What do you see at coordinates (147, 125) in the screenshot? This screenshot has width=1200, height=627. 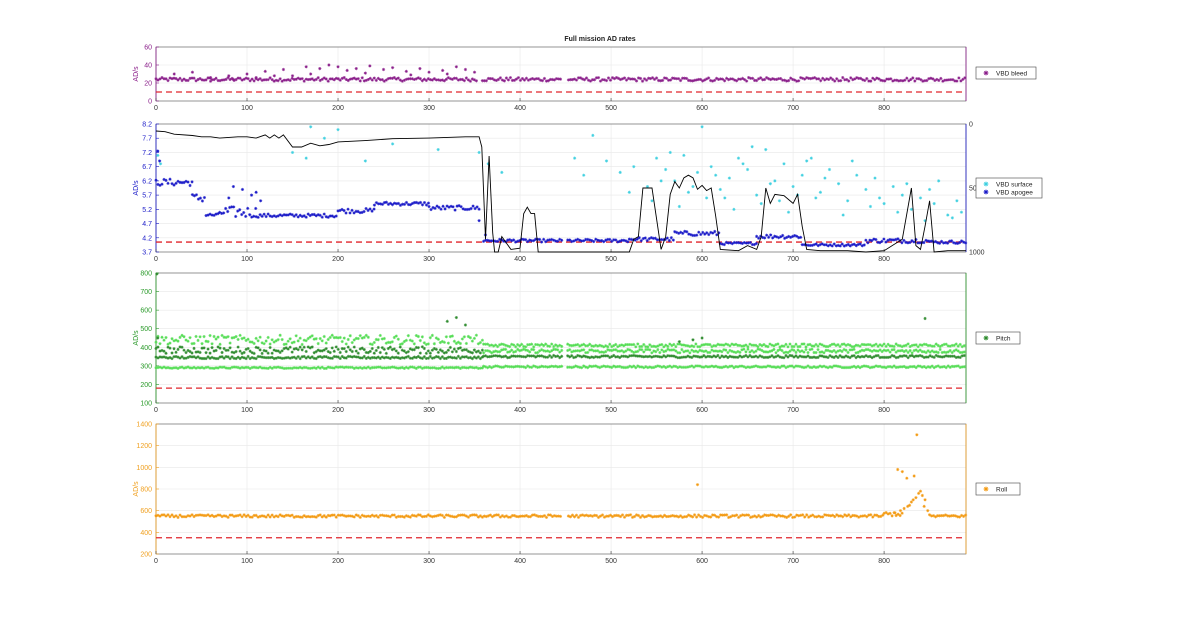 I see `y-tick-label: 8.2` at bounding box center [147, 125].